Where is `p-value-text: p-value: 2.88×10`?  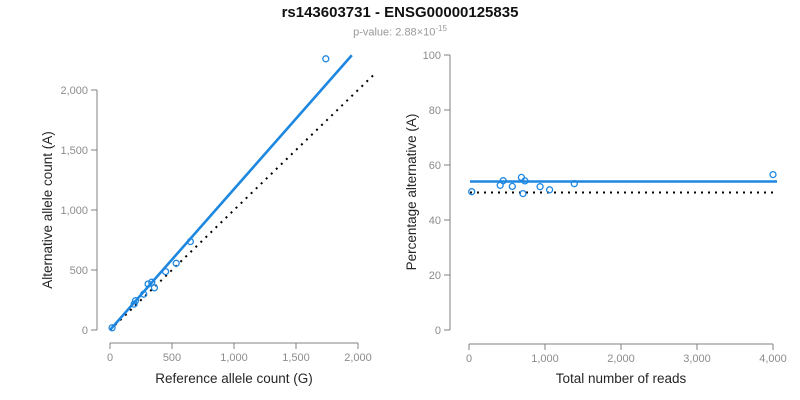
p-value-text: p-value: 2.88×10 is located at coordinates (394, 32).